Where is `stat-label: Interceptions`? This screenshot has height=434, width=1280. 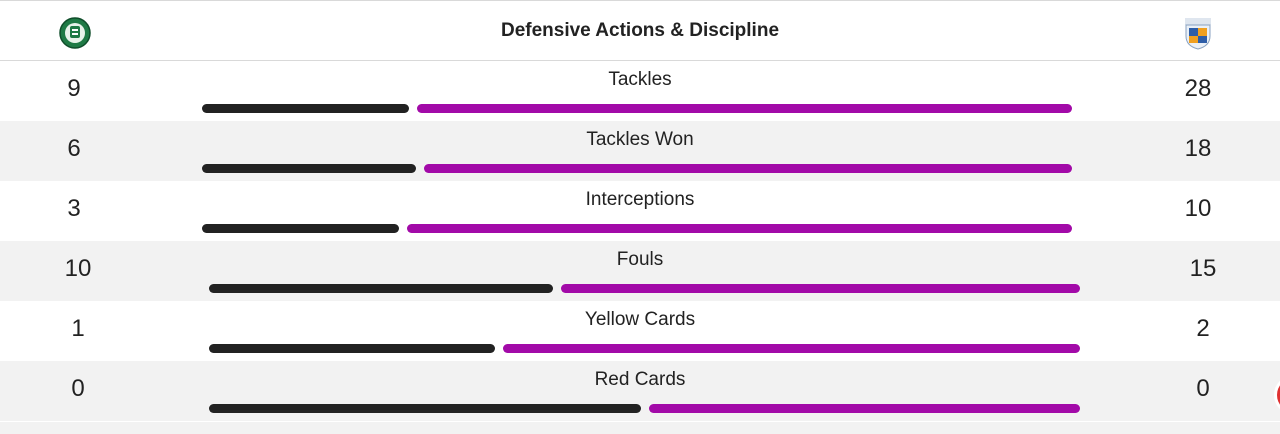 stat-label: Interceptions is located at coordinates (640, 199).